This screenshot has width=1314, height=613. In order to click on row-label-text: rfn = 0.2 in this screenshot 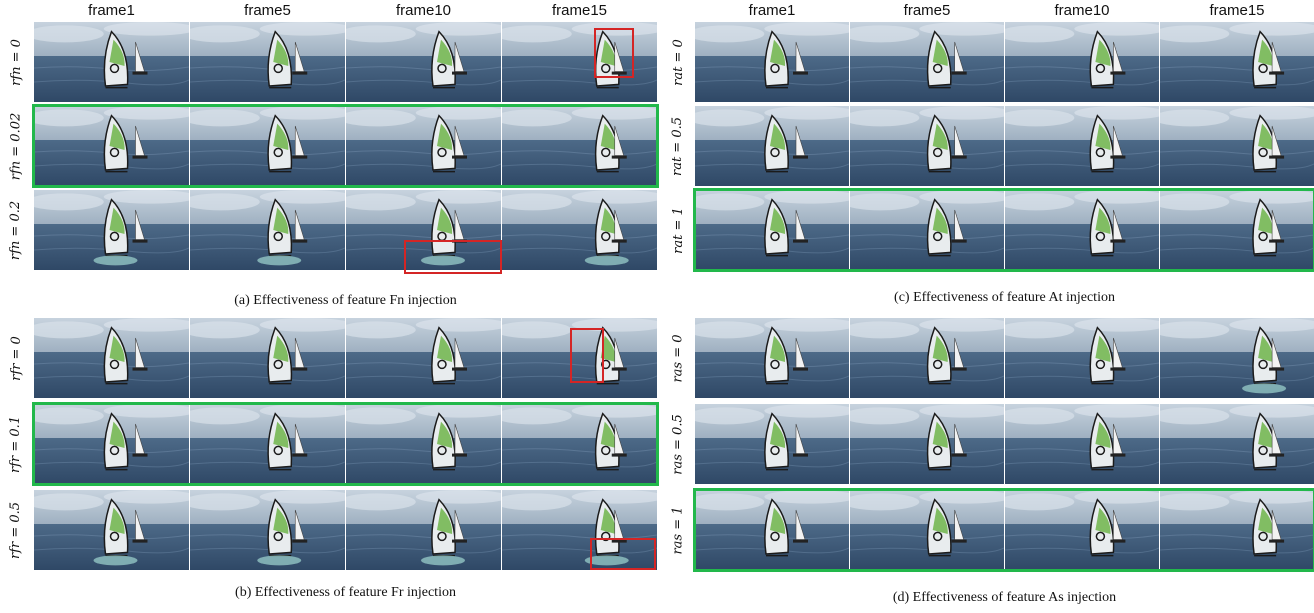, I will do `click(16, 230)`.